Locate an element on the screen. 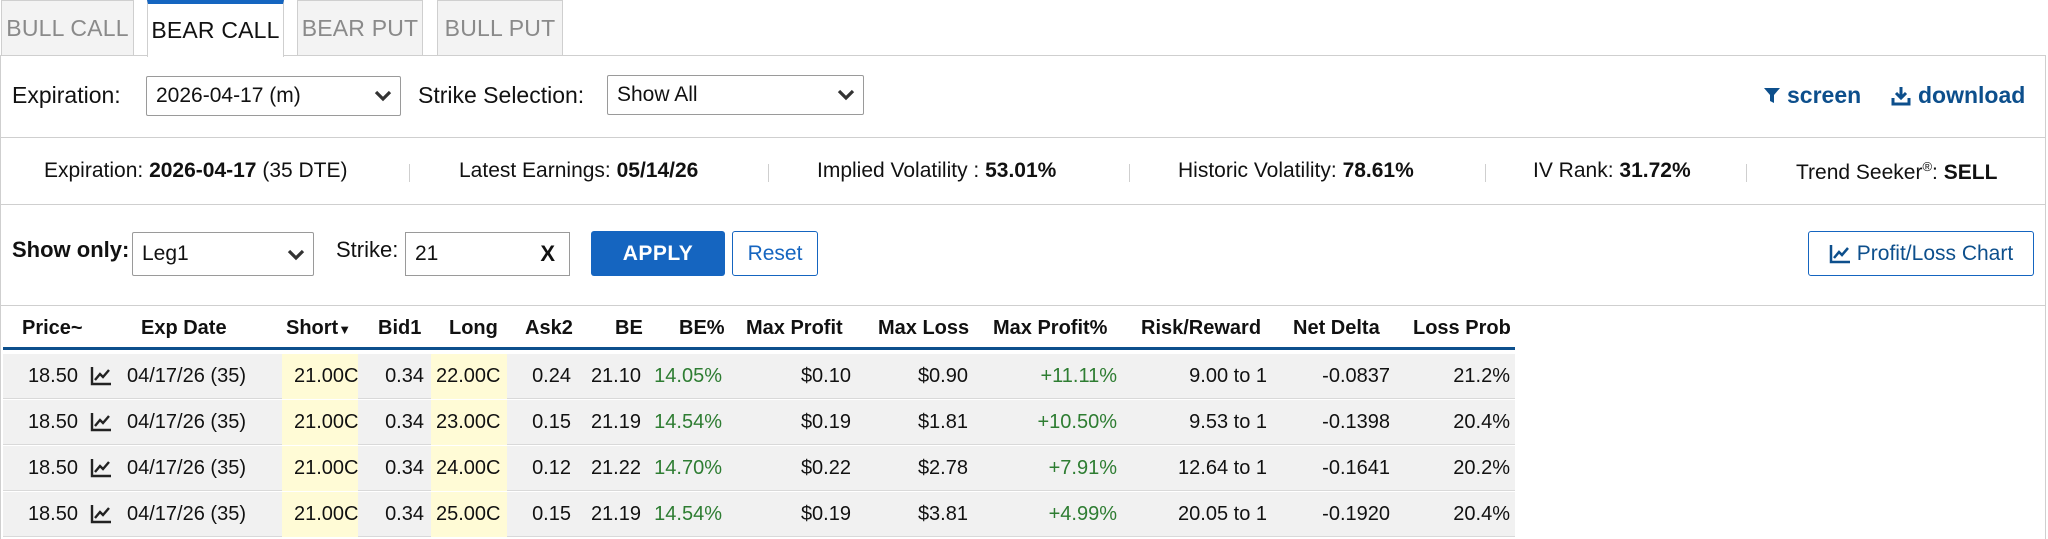 The image size is (2048, 539). cell-be: 21.19 is located at coordinates (615, 514).